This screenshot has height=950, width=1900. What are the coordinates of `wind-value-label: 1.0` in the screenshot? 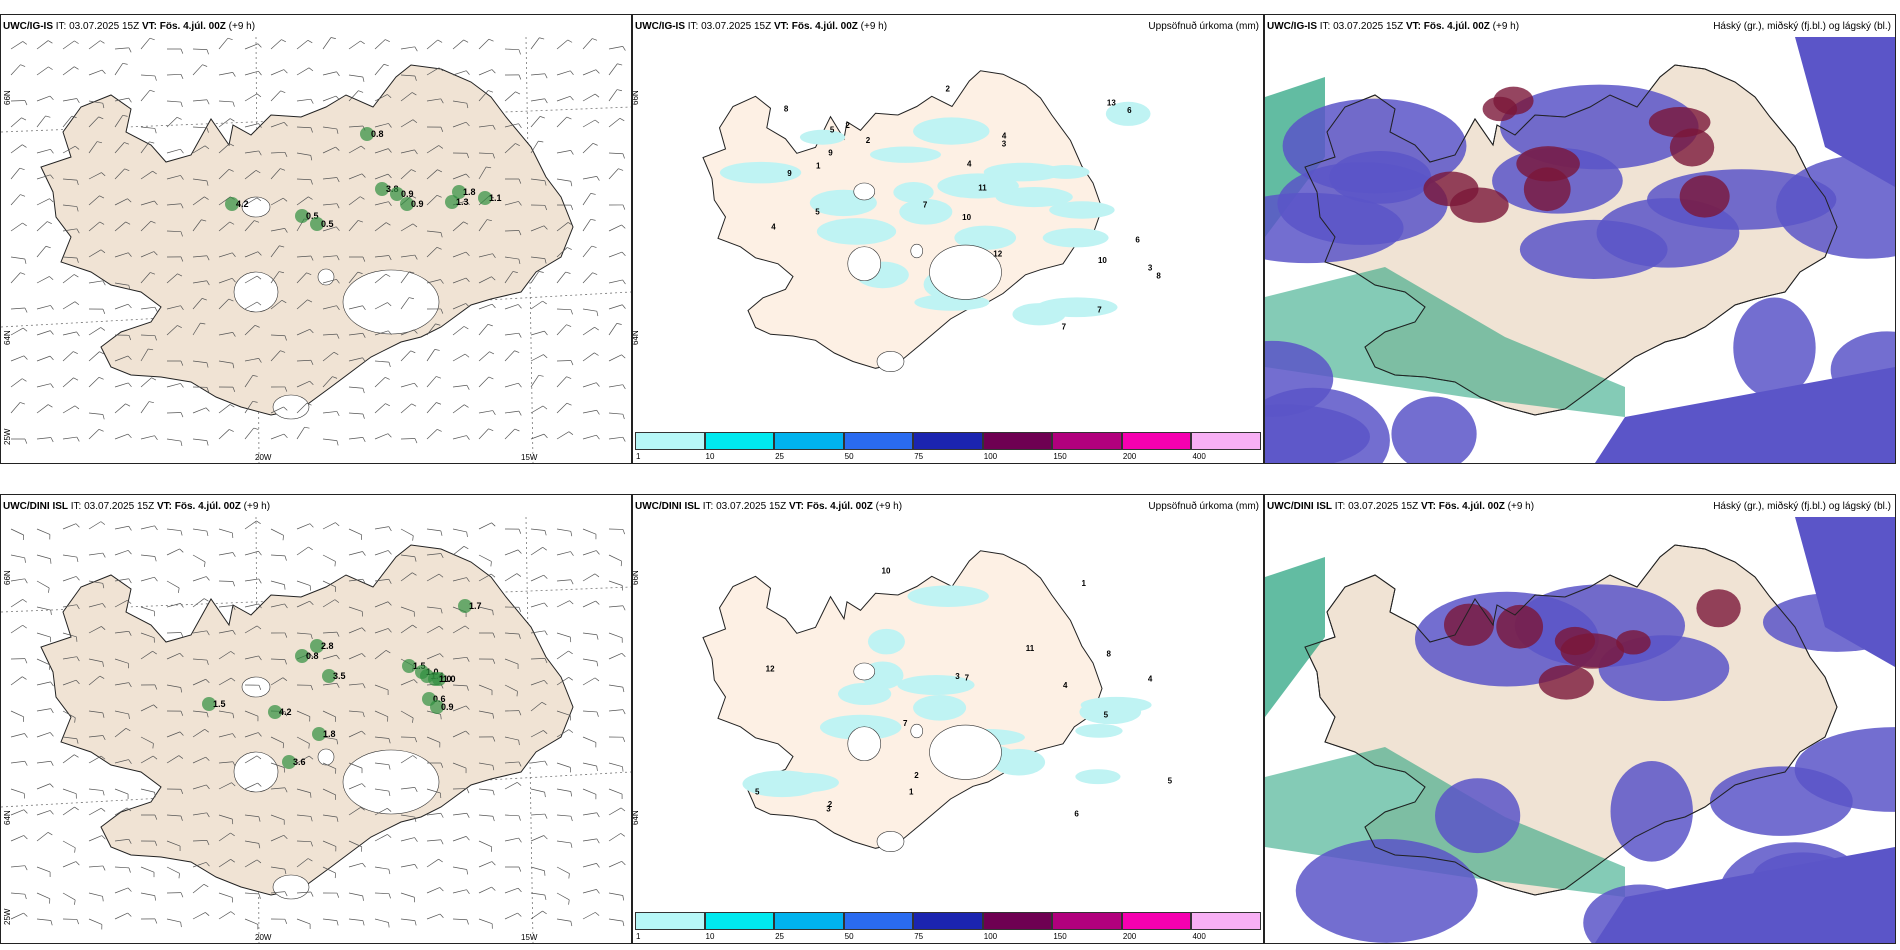 It's located at (449, 679).